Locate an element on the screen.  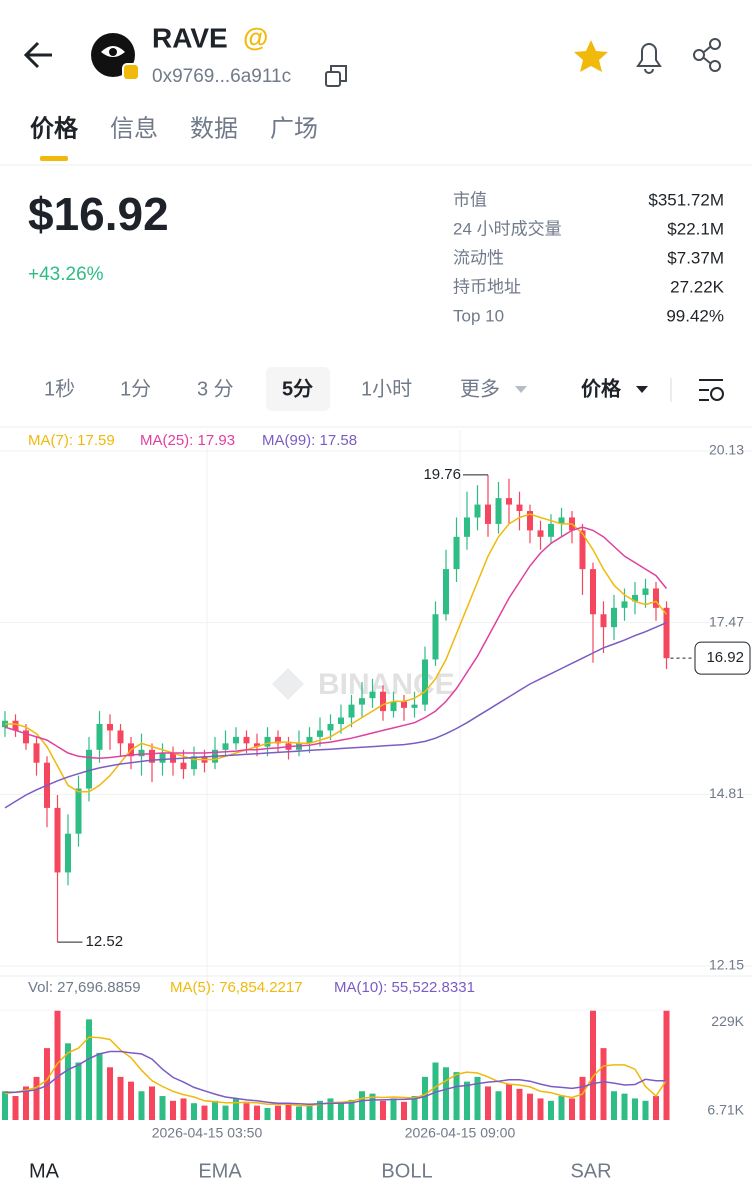
contract-address: 0x9769...6a911c is located at coordinates (221, 76).